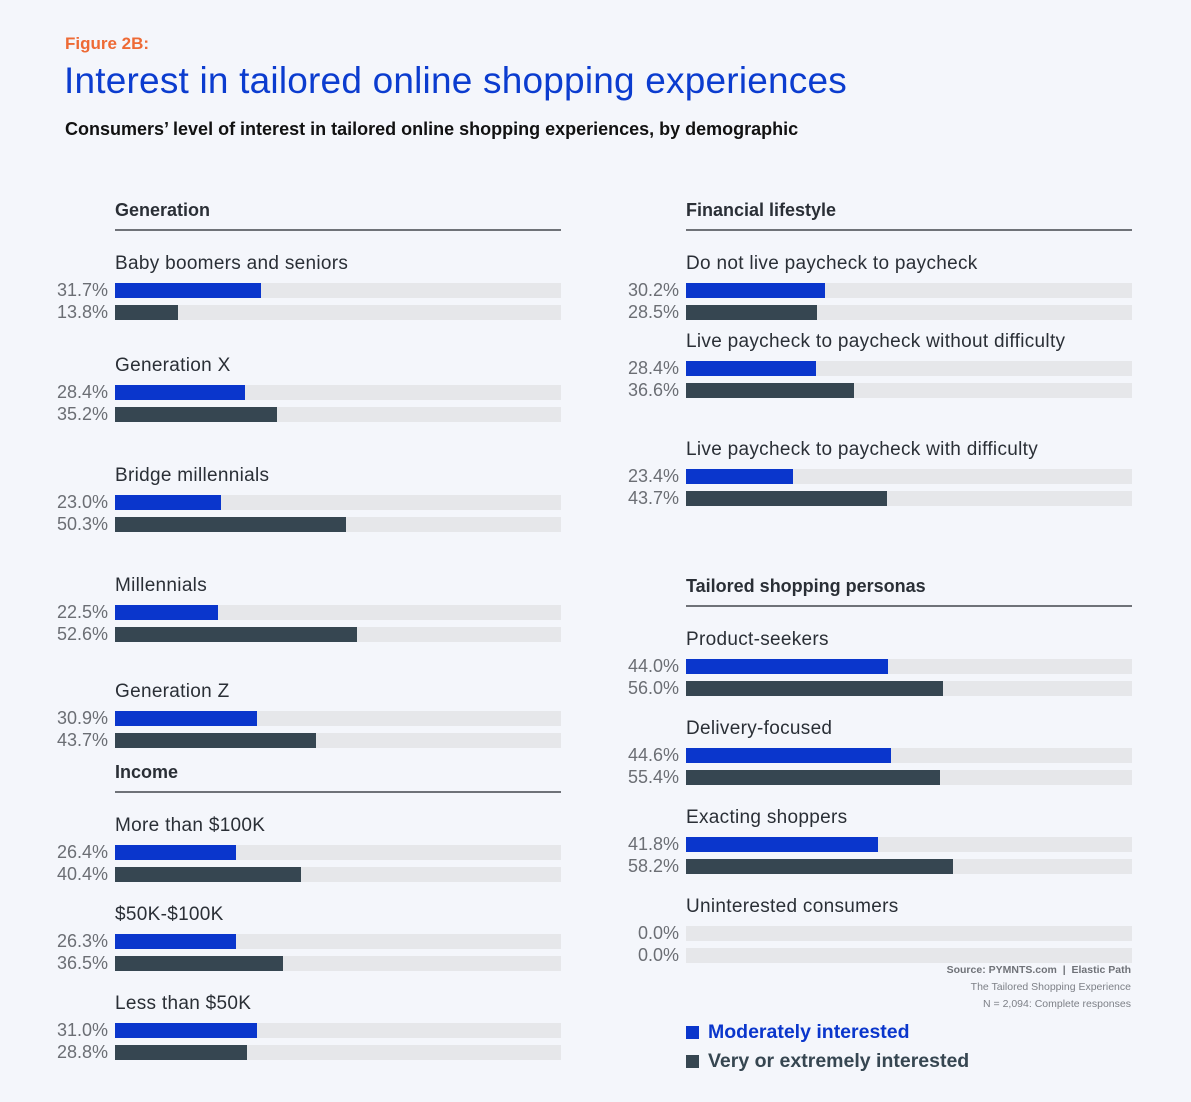 The image size is (1191, 1102). I want to click on bar-row-very: 55.4%, so click(880, 777).